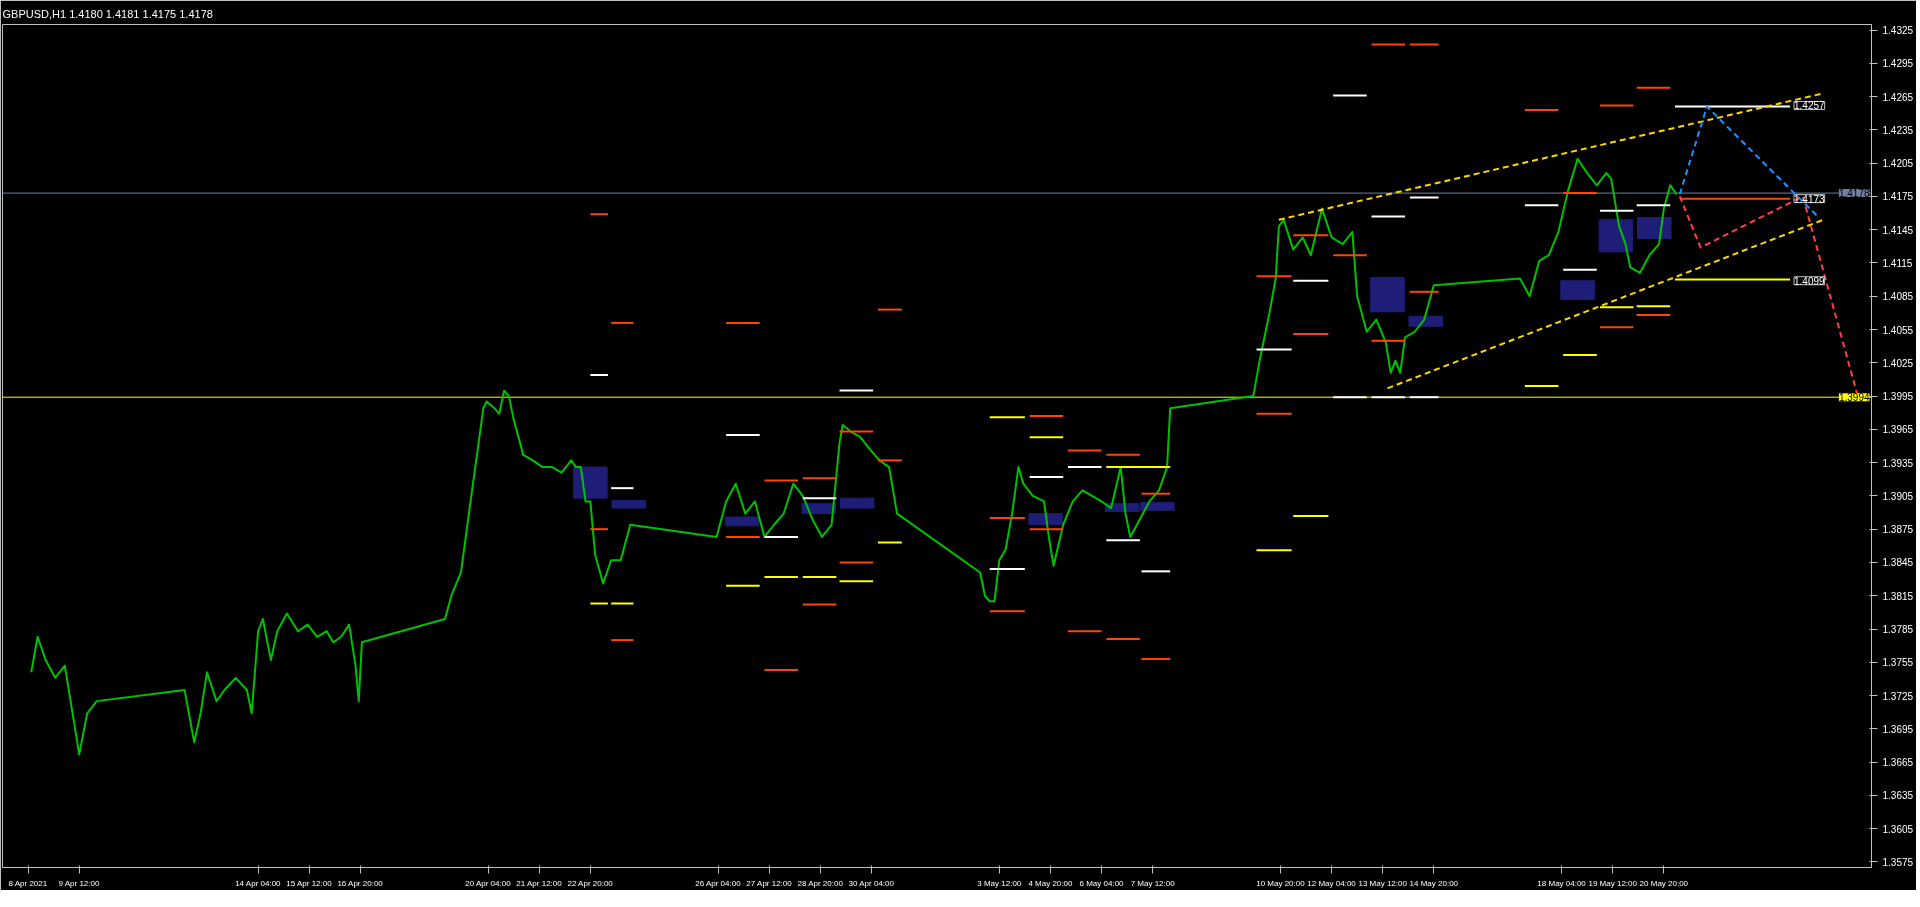 Image resolution: width=1920 pixels, height=907 pixels. Describe the element at coordinates (1898, 430) in the screenshot. I see `y-tick-label: 1.3965` at that location.